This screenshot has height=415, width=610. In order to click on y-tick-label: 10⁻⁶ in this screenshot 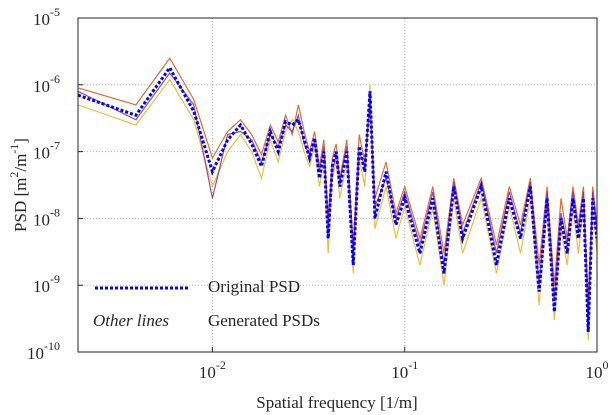, I will do `click(46, 84)`.